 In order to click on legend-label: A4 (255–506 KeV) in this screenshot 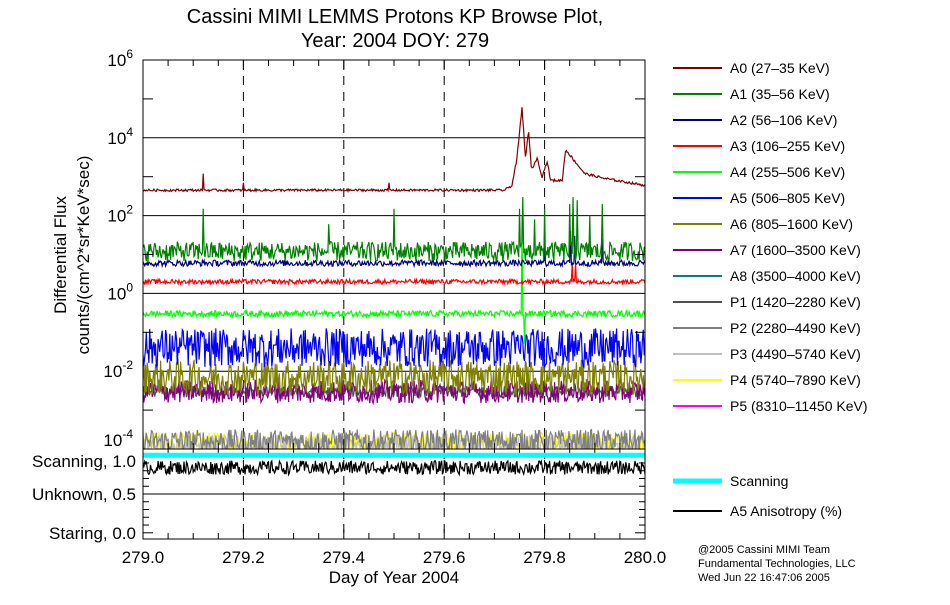, I will do `click(787, 172)`.